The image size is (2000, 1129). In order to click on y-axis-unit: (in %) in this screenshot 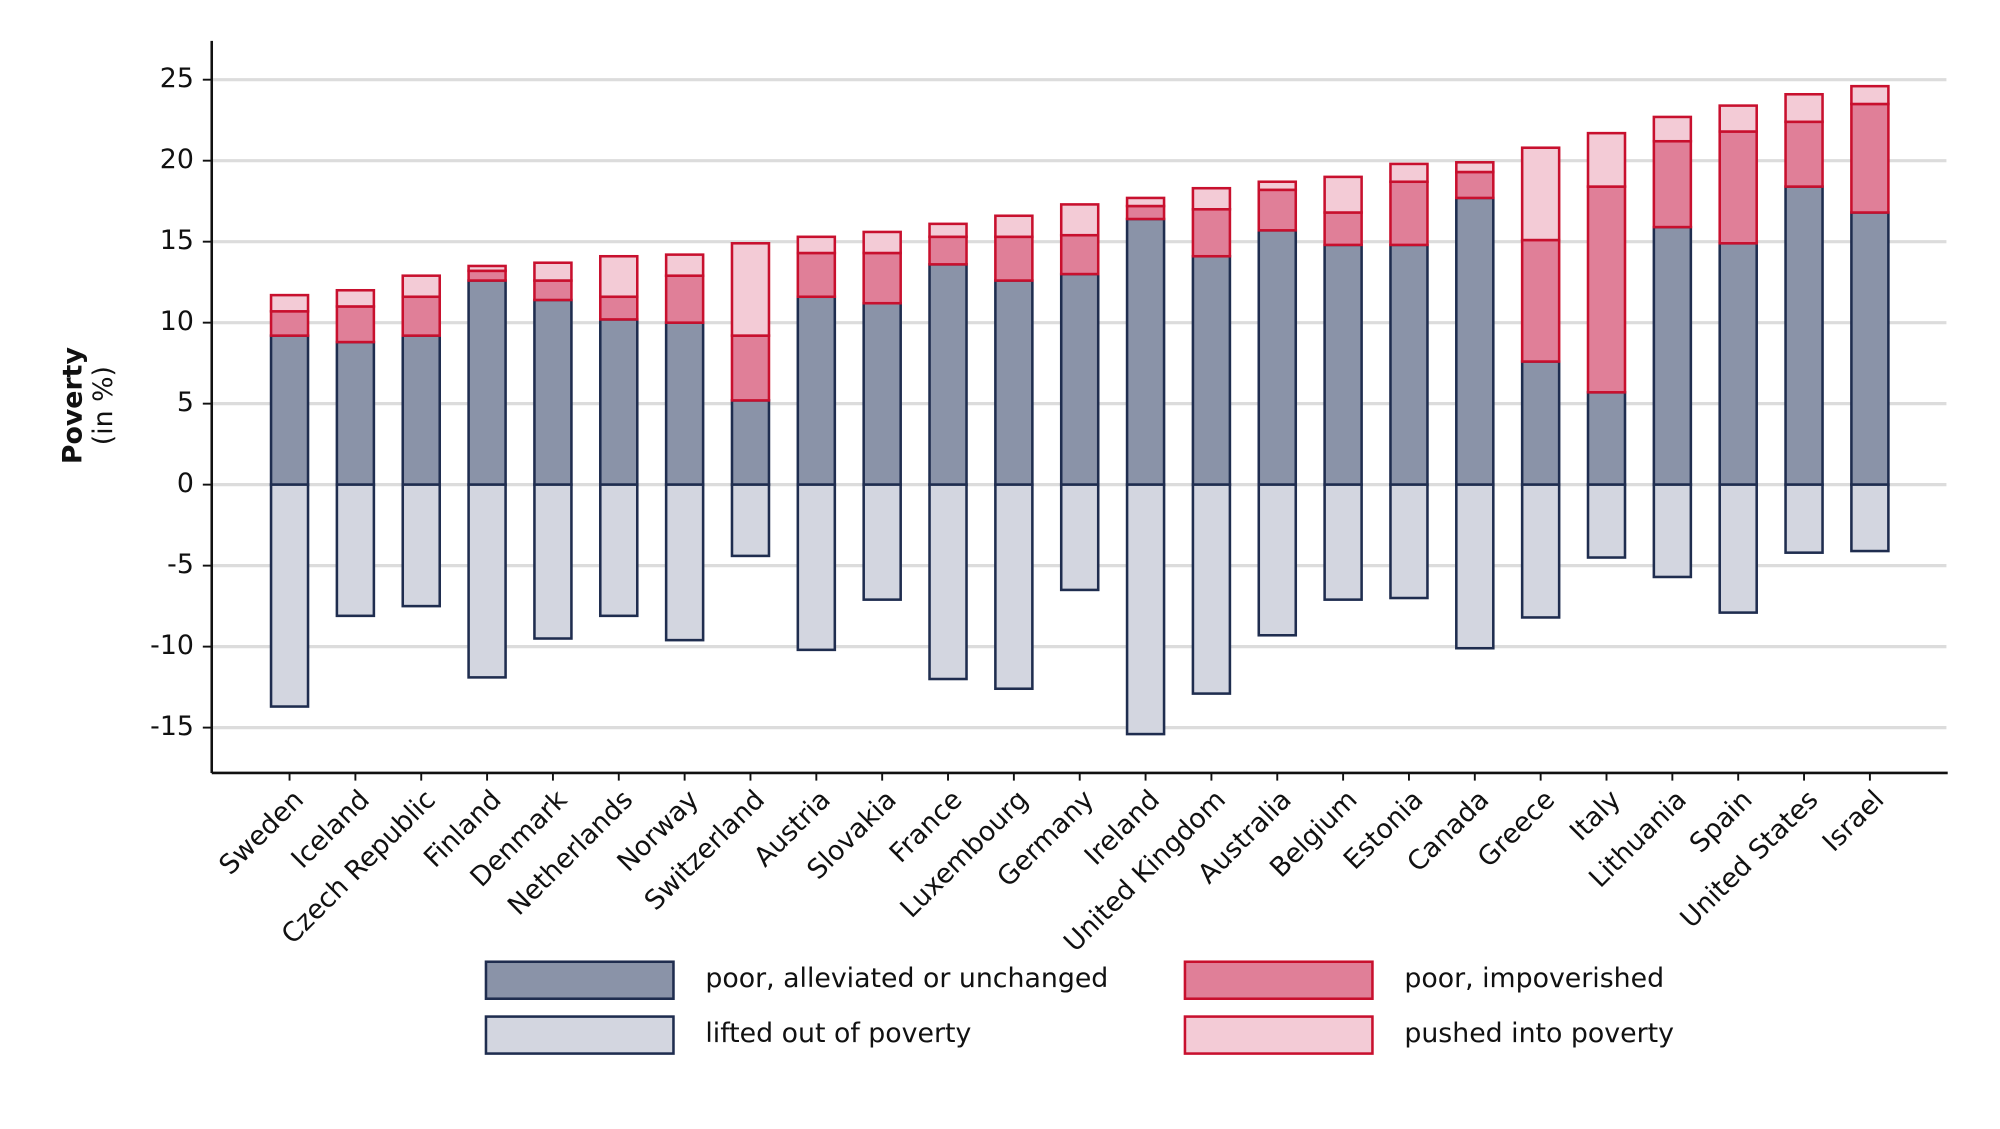, I will do `click(103, 405)`.